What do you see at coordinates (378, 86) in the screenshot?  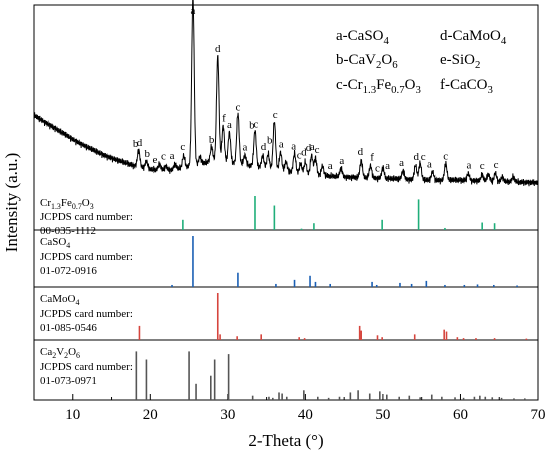 I see `legend-entry: c-Cr1.3Fe0.7O3` at bounding box center [378, 86].